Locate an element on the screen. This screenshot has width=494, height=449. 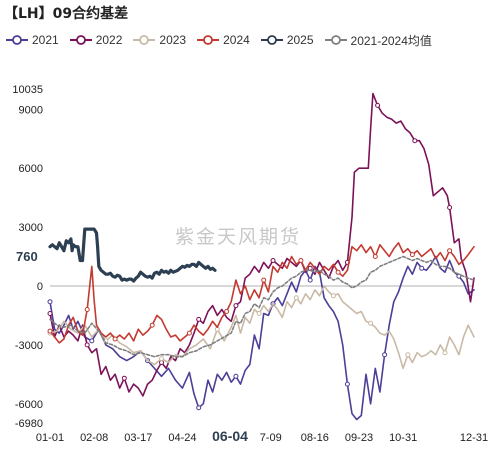
legend-item-2021: 2021 is located at coordinates (32, 40).